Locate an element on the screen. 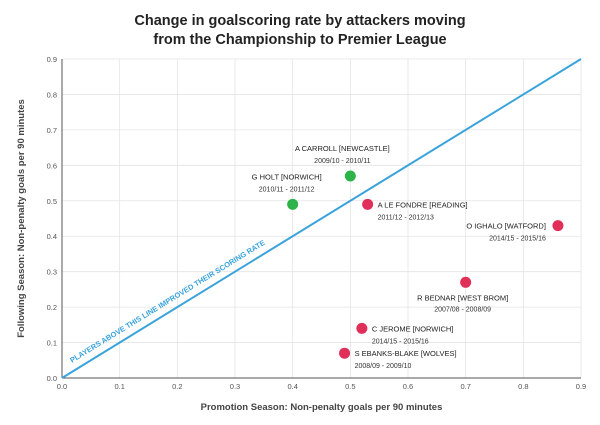  point-label-season: 2011/12 - 2012/13 is located at coordinates (406, 217).